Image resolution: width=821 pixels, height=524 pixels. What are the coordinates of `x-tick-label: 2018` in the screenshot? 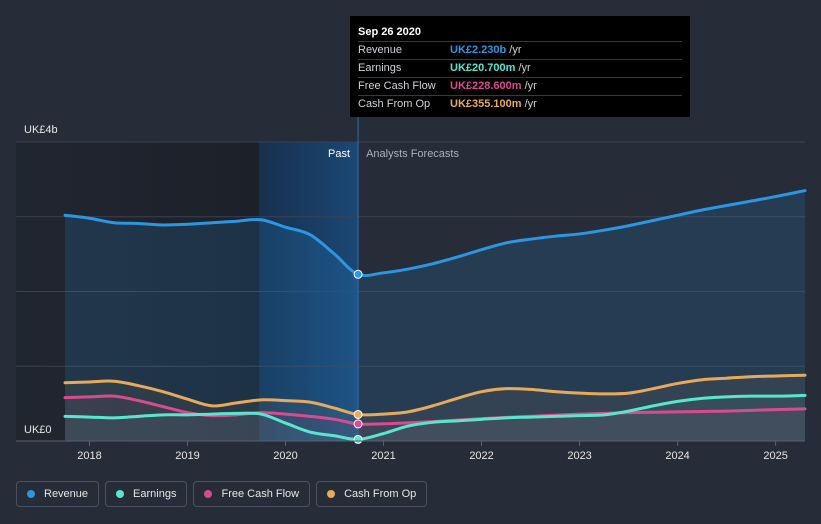 It's located at (89, 456).